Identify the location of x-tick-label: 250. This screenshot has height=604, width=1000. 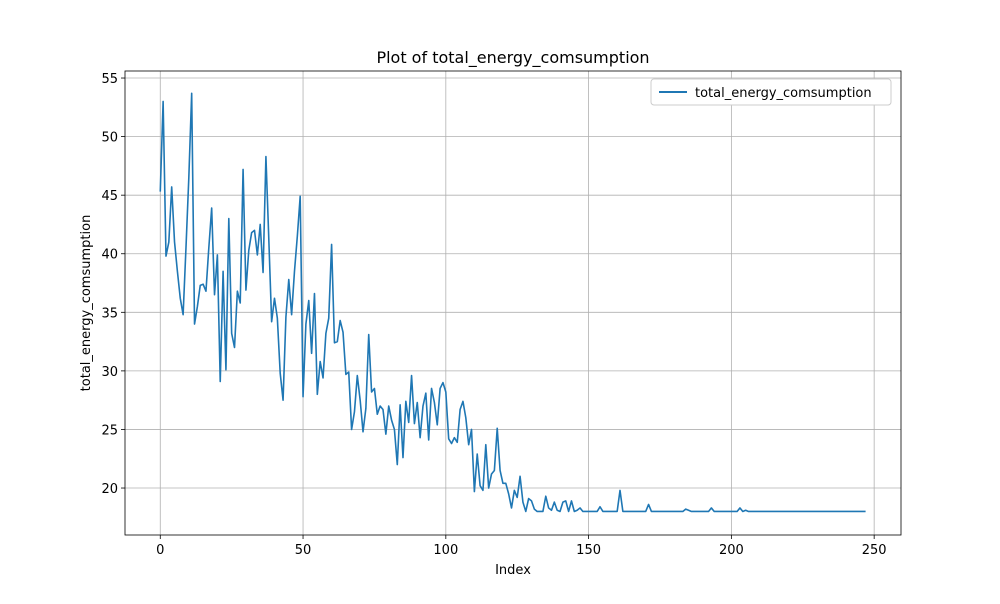
(874, 550).